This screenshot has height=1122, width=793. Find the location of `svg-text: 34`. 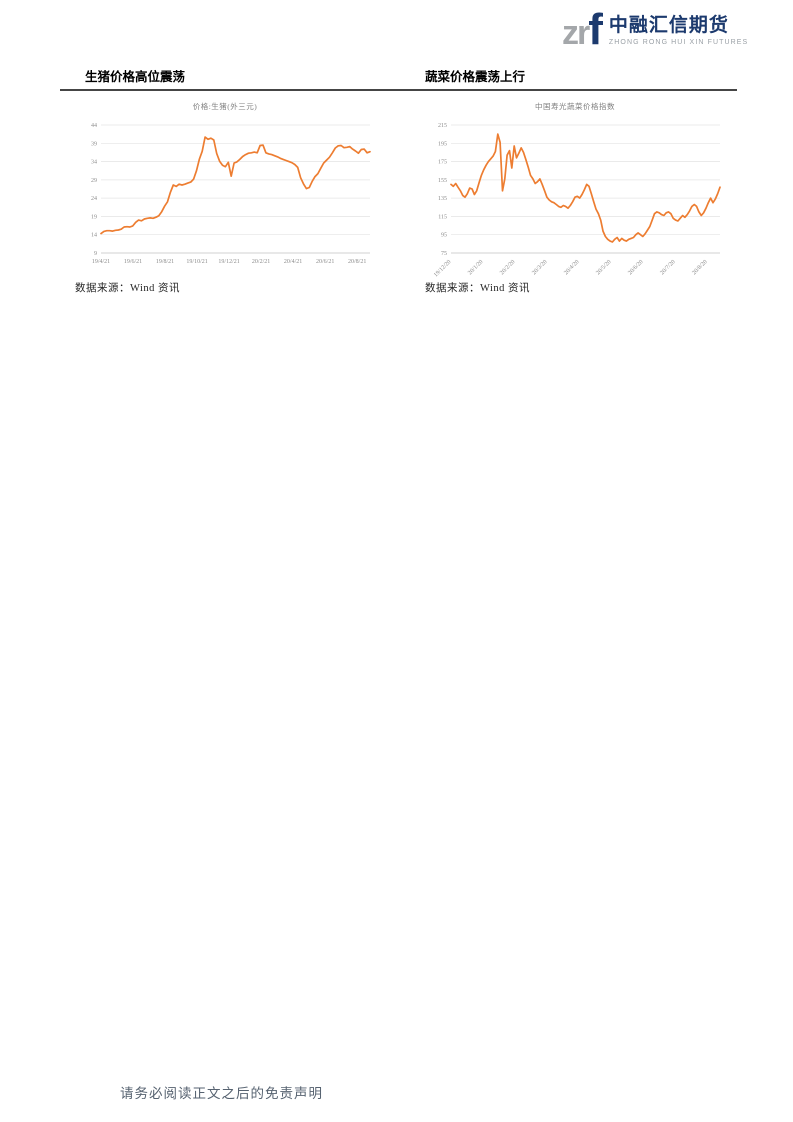

svg-text: 34 is located at coordinates (94, 163).